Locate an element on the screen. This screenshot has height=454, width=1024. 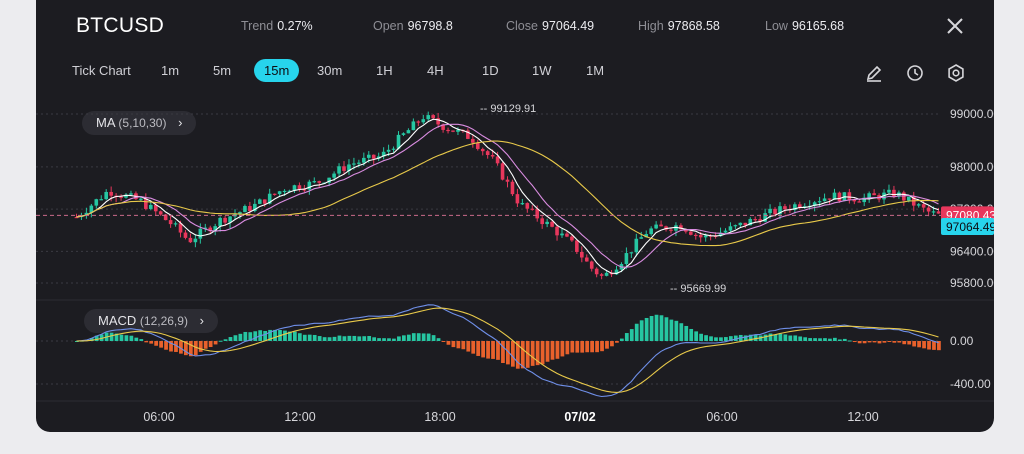
close-price-label: 97064.49 is located at coordinates (970, 227).